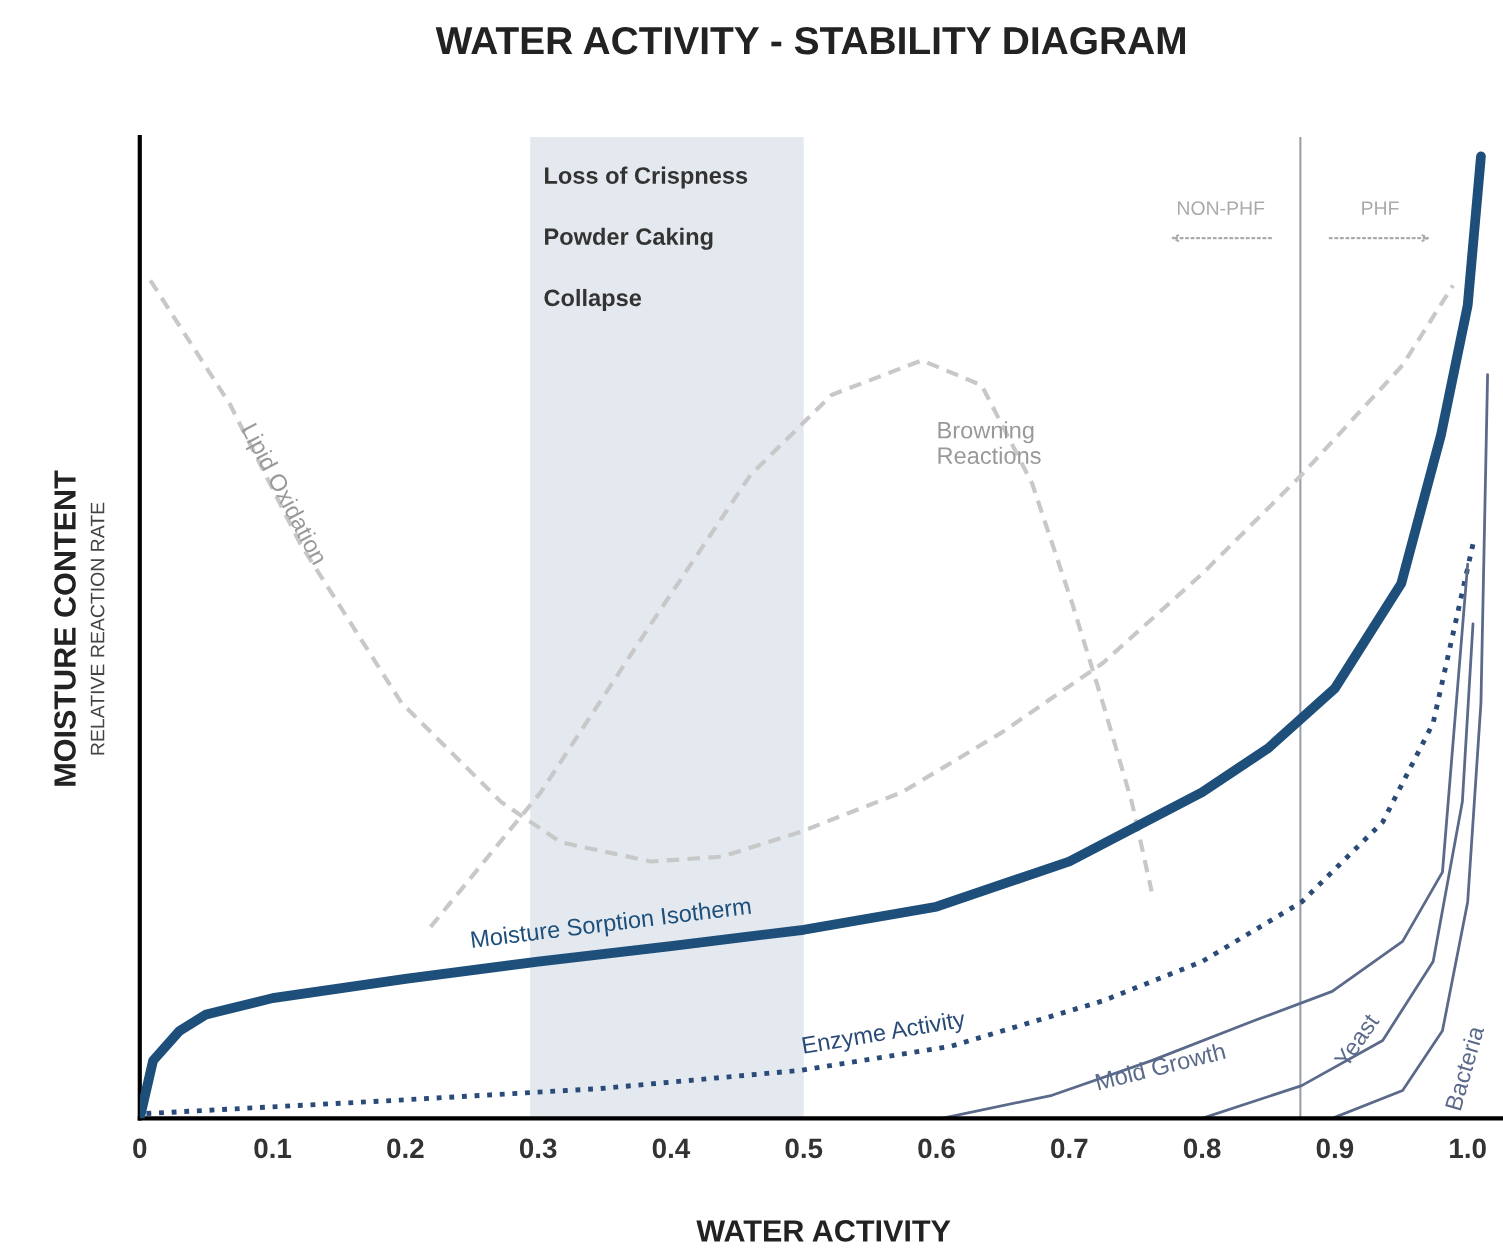 This screenshot has width=1503, height=1258. Describe the element at coordinates (671, 1148) in the screenshot. I see `x-tick-label: 0.4` at that location.